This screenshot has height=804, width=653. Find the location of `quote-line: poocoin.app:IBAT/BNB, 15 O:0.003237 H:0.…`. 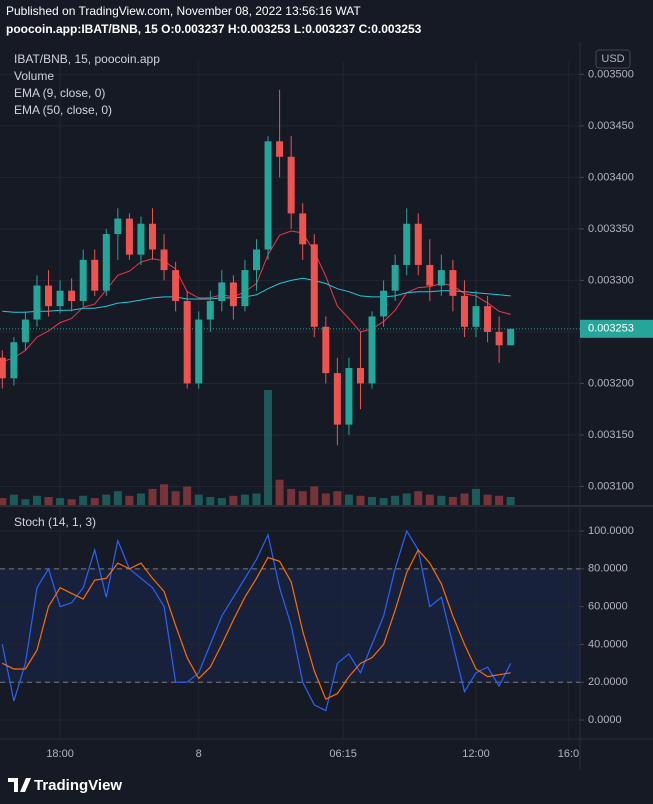

quote-line: poocoin.app:IBAT/BNB, 15 O:0.003237 H:0.… is located at coordinates (214, 29).